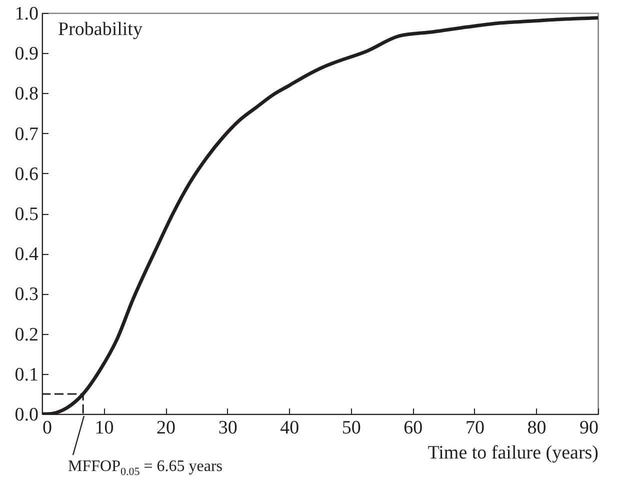 Image resolution: width=635 pixels, height=489 pixels. What do you see at coordinates (26, 415) in the screenshot?
I see `y-tick-label: 0.0` at bounding box center [26, 415].